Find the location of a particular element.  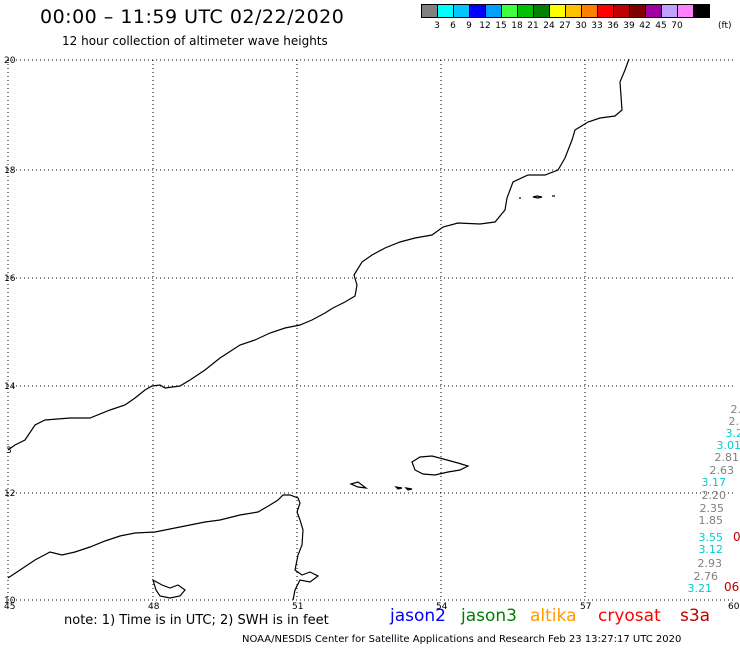

swh-value: 2.81 is located at coordinates (727, 457).